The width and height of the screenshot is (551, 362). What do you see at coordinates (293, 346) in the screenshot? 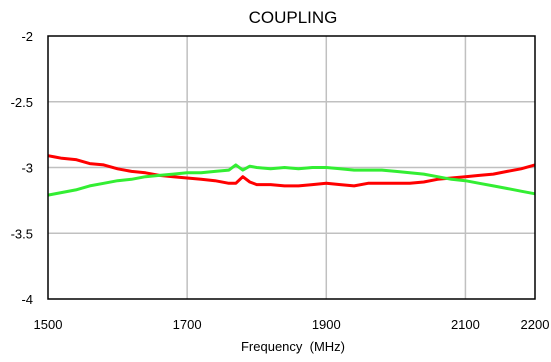
I see `x-axis-label: Frequency (MHz)` at bounding box center [293, 346].